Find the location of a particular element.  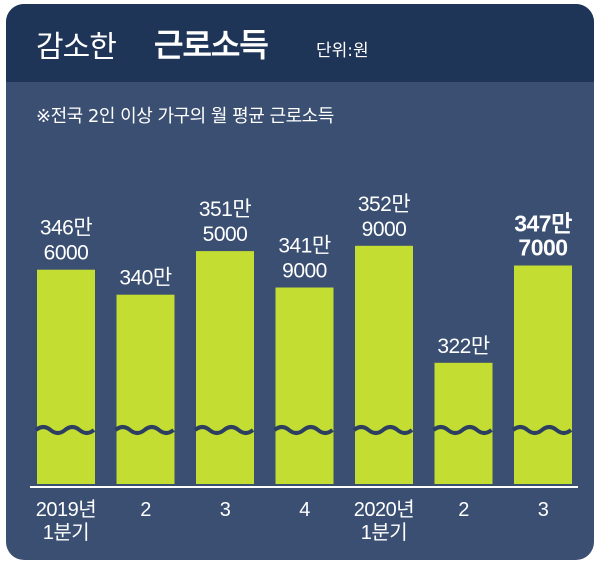

data-label: 340만 is located at coordinates (145, 278).